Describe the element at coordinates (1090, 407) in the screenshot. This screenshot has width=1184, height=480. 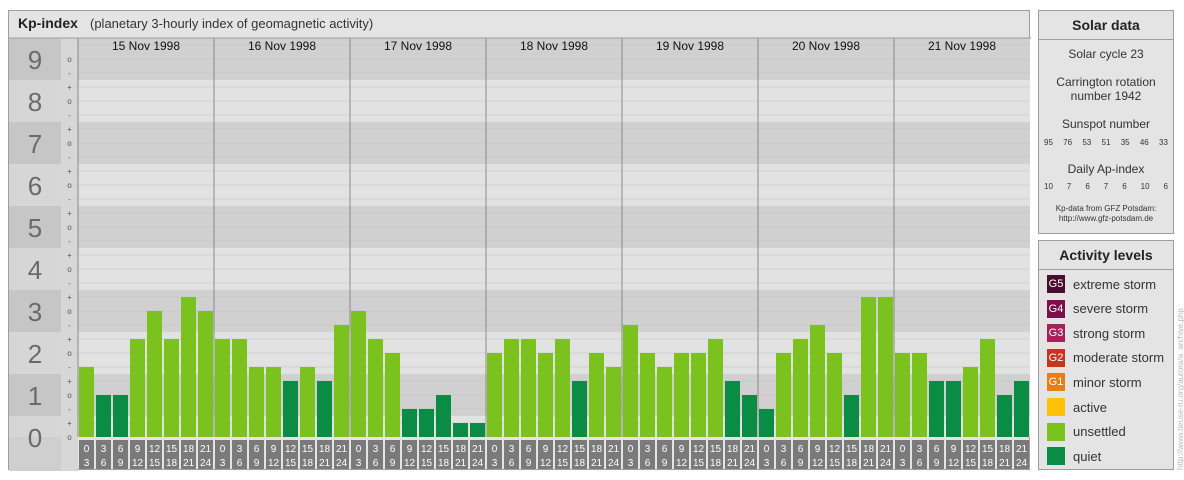
I see `activity-level-label: active` at that location.